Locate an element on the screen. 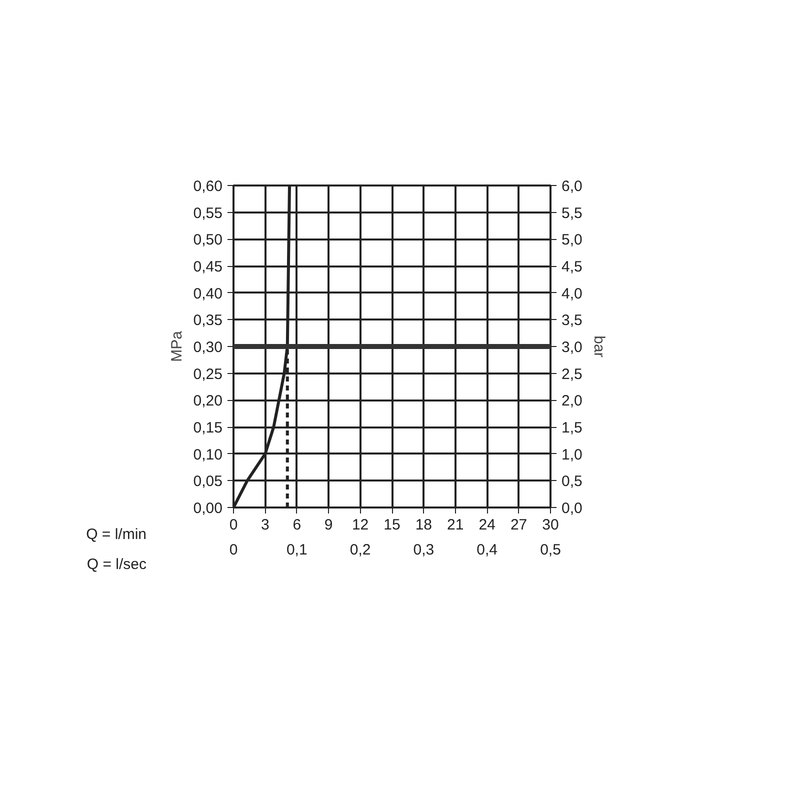  y2-axis-title: bar is located at coordinates (599, 347).